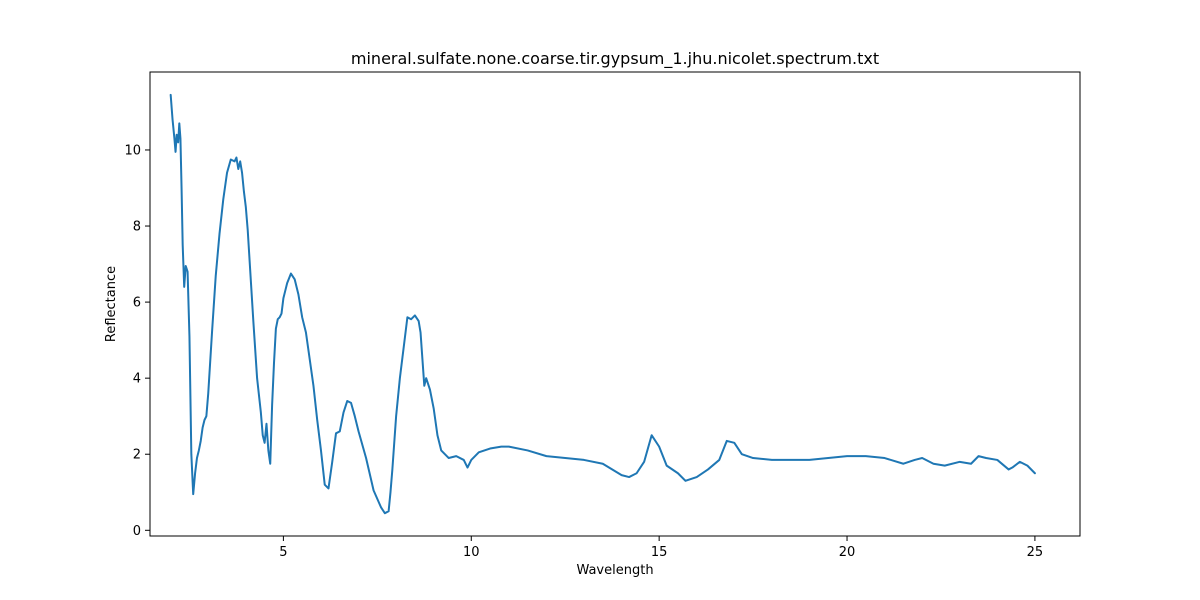  I want to click on y-axis-label: Reflectance, so click(111, 304).